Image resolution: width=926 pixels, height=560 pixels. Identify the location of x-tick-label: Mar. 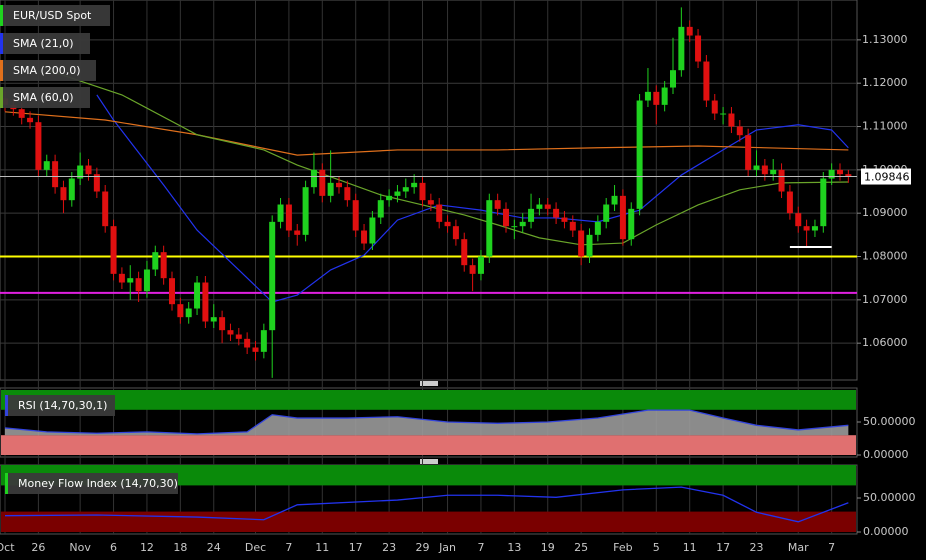
(798, 547).